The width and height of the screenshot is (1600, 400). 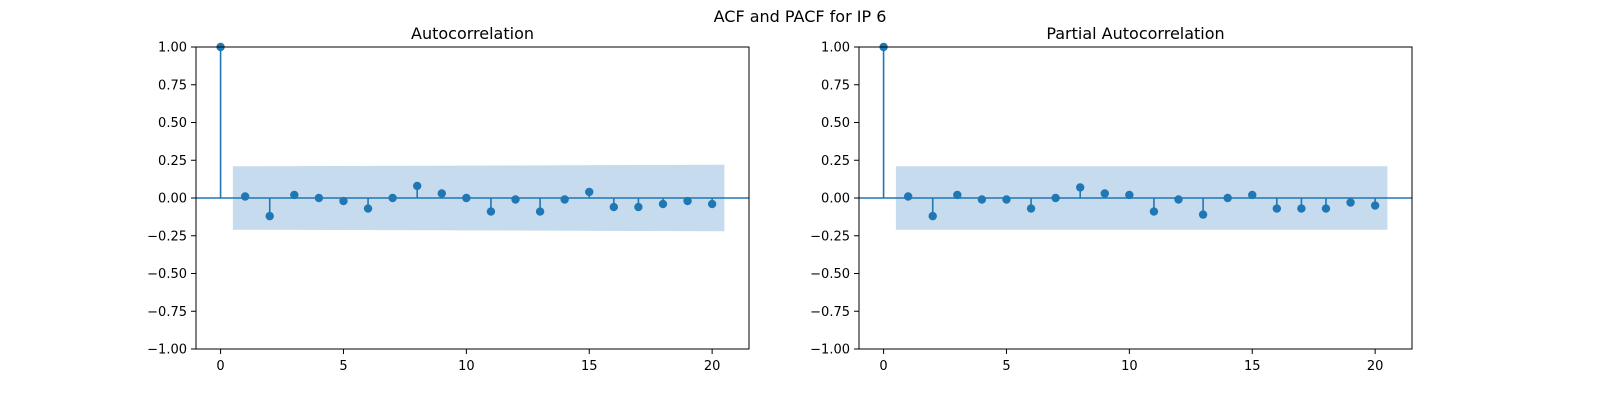 What do you see at coordinates (167, 236) in the screenshot?
I see `acf-ytick-label: −0.25` at bounding box center [167, 236].